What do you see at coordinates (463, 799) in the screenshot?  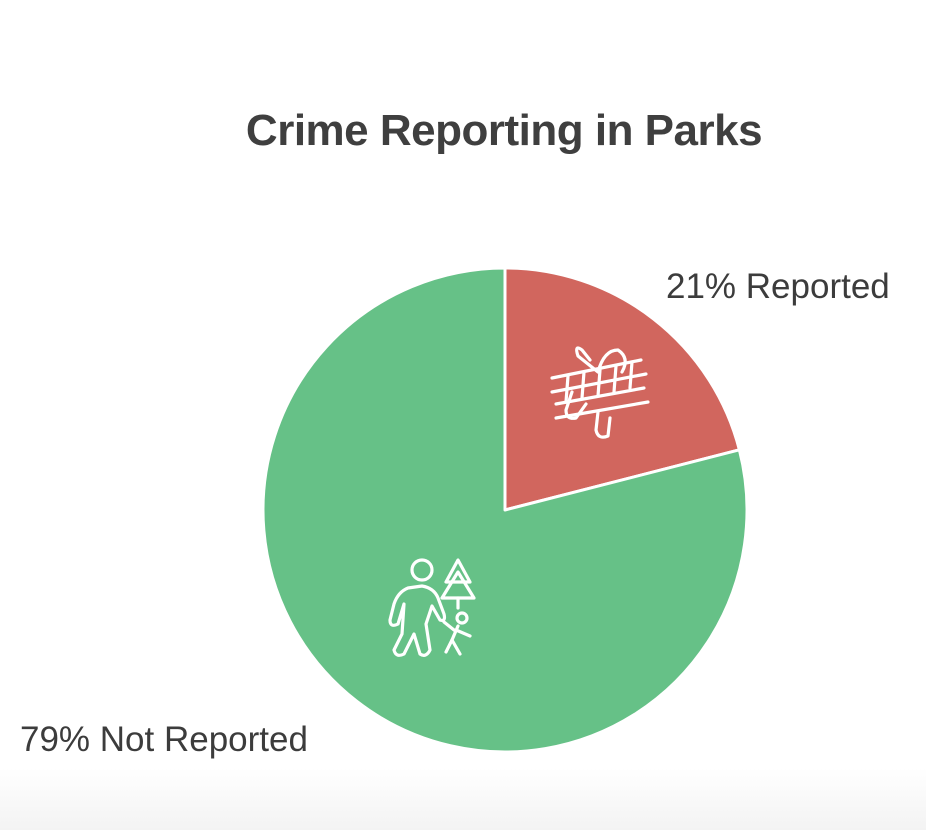 I see `bottom-shade` at bounding box center [463, 799].